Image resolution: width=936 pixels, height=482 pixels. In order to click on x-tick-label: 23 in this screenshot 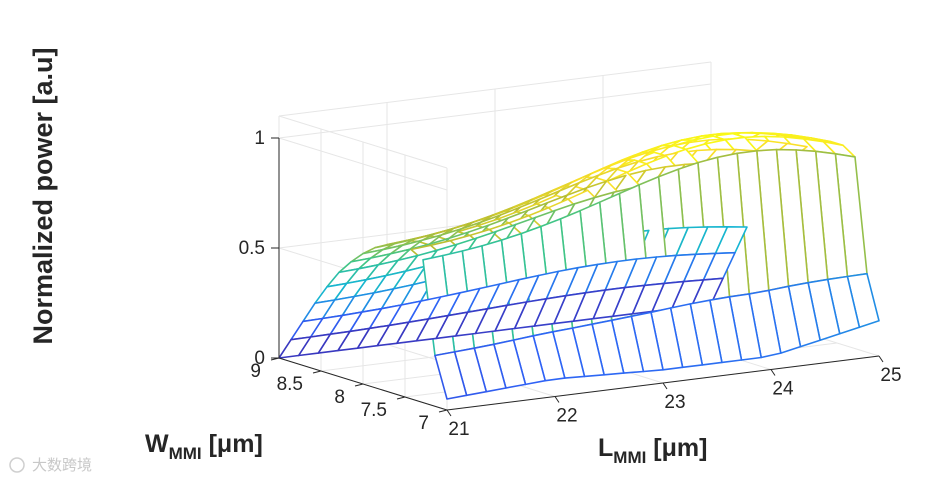, I will do `click(674, 402)`.